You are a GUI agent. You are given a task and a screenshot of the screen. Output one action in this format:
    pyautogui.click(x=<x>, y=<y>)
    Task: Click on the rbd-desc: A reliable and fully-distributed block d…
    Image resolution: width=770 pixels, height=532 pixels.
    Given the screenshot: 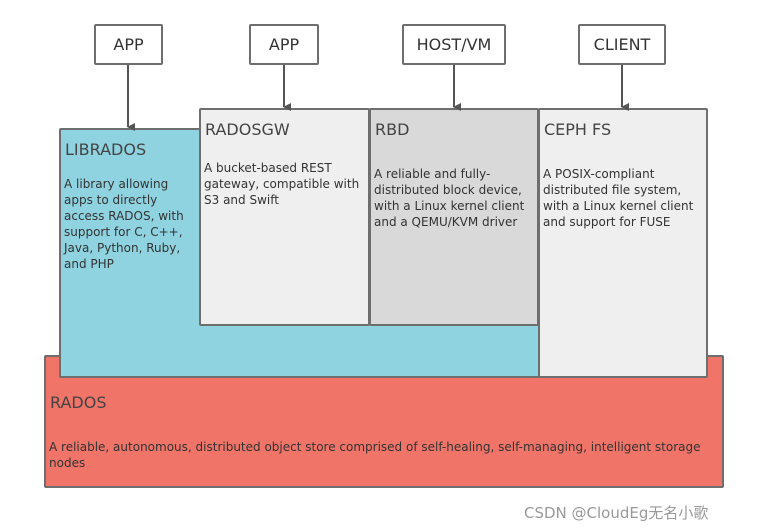 What is the action you would take?
    pyautogui.click(x=449, y=198)
    